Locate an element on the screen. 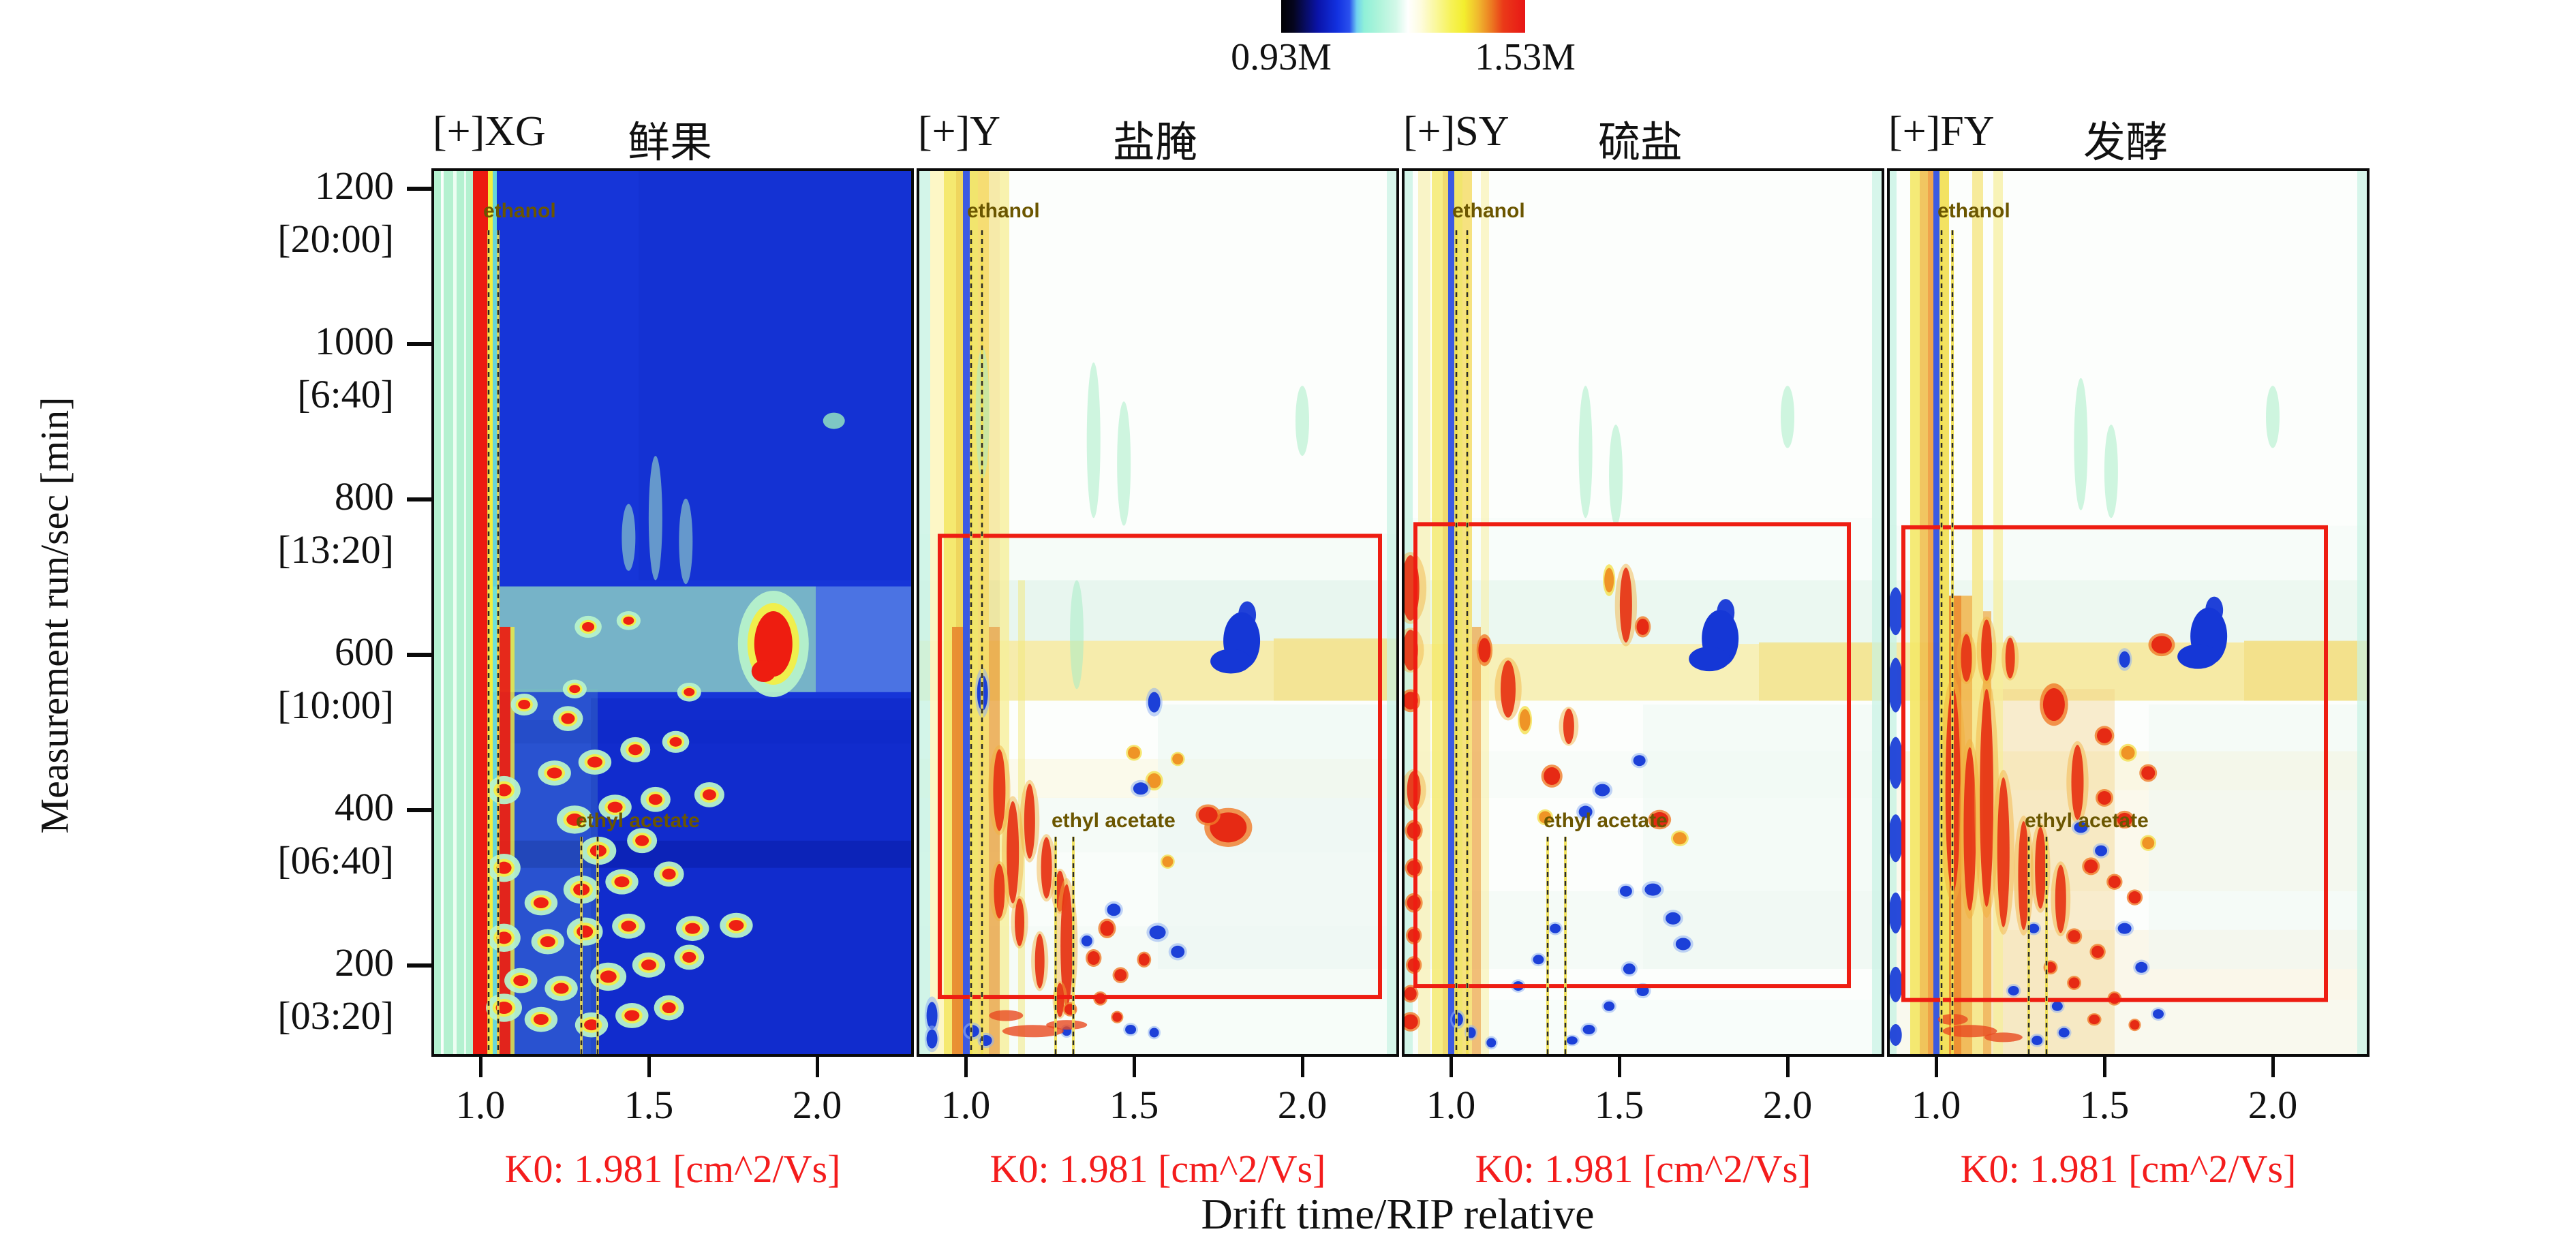 This screenshot has width=2576, height=1236. y-tick-label-min: [06:40] is located at coordinates (335, 860).